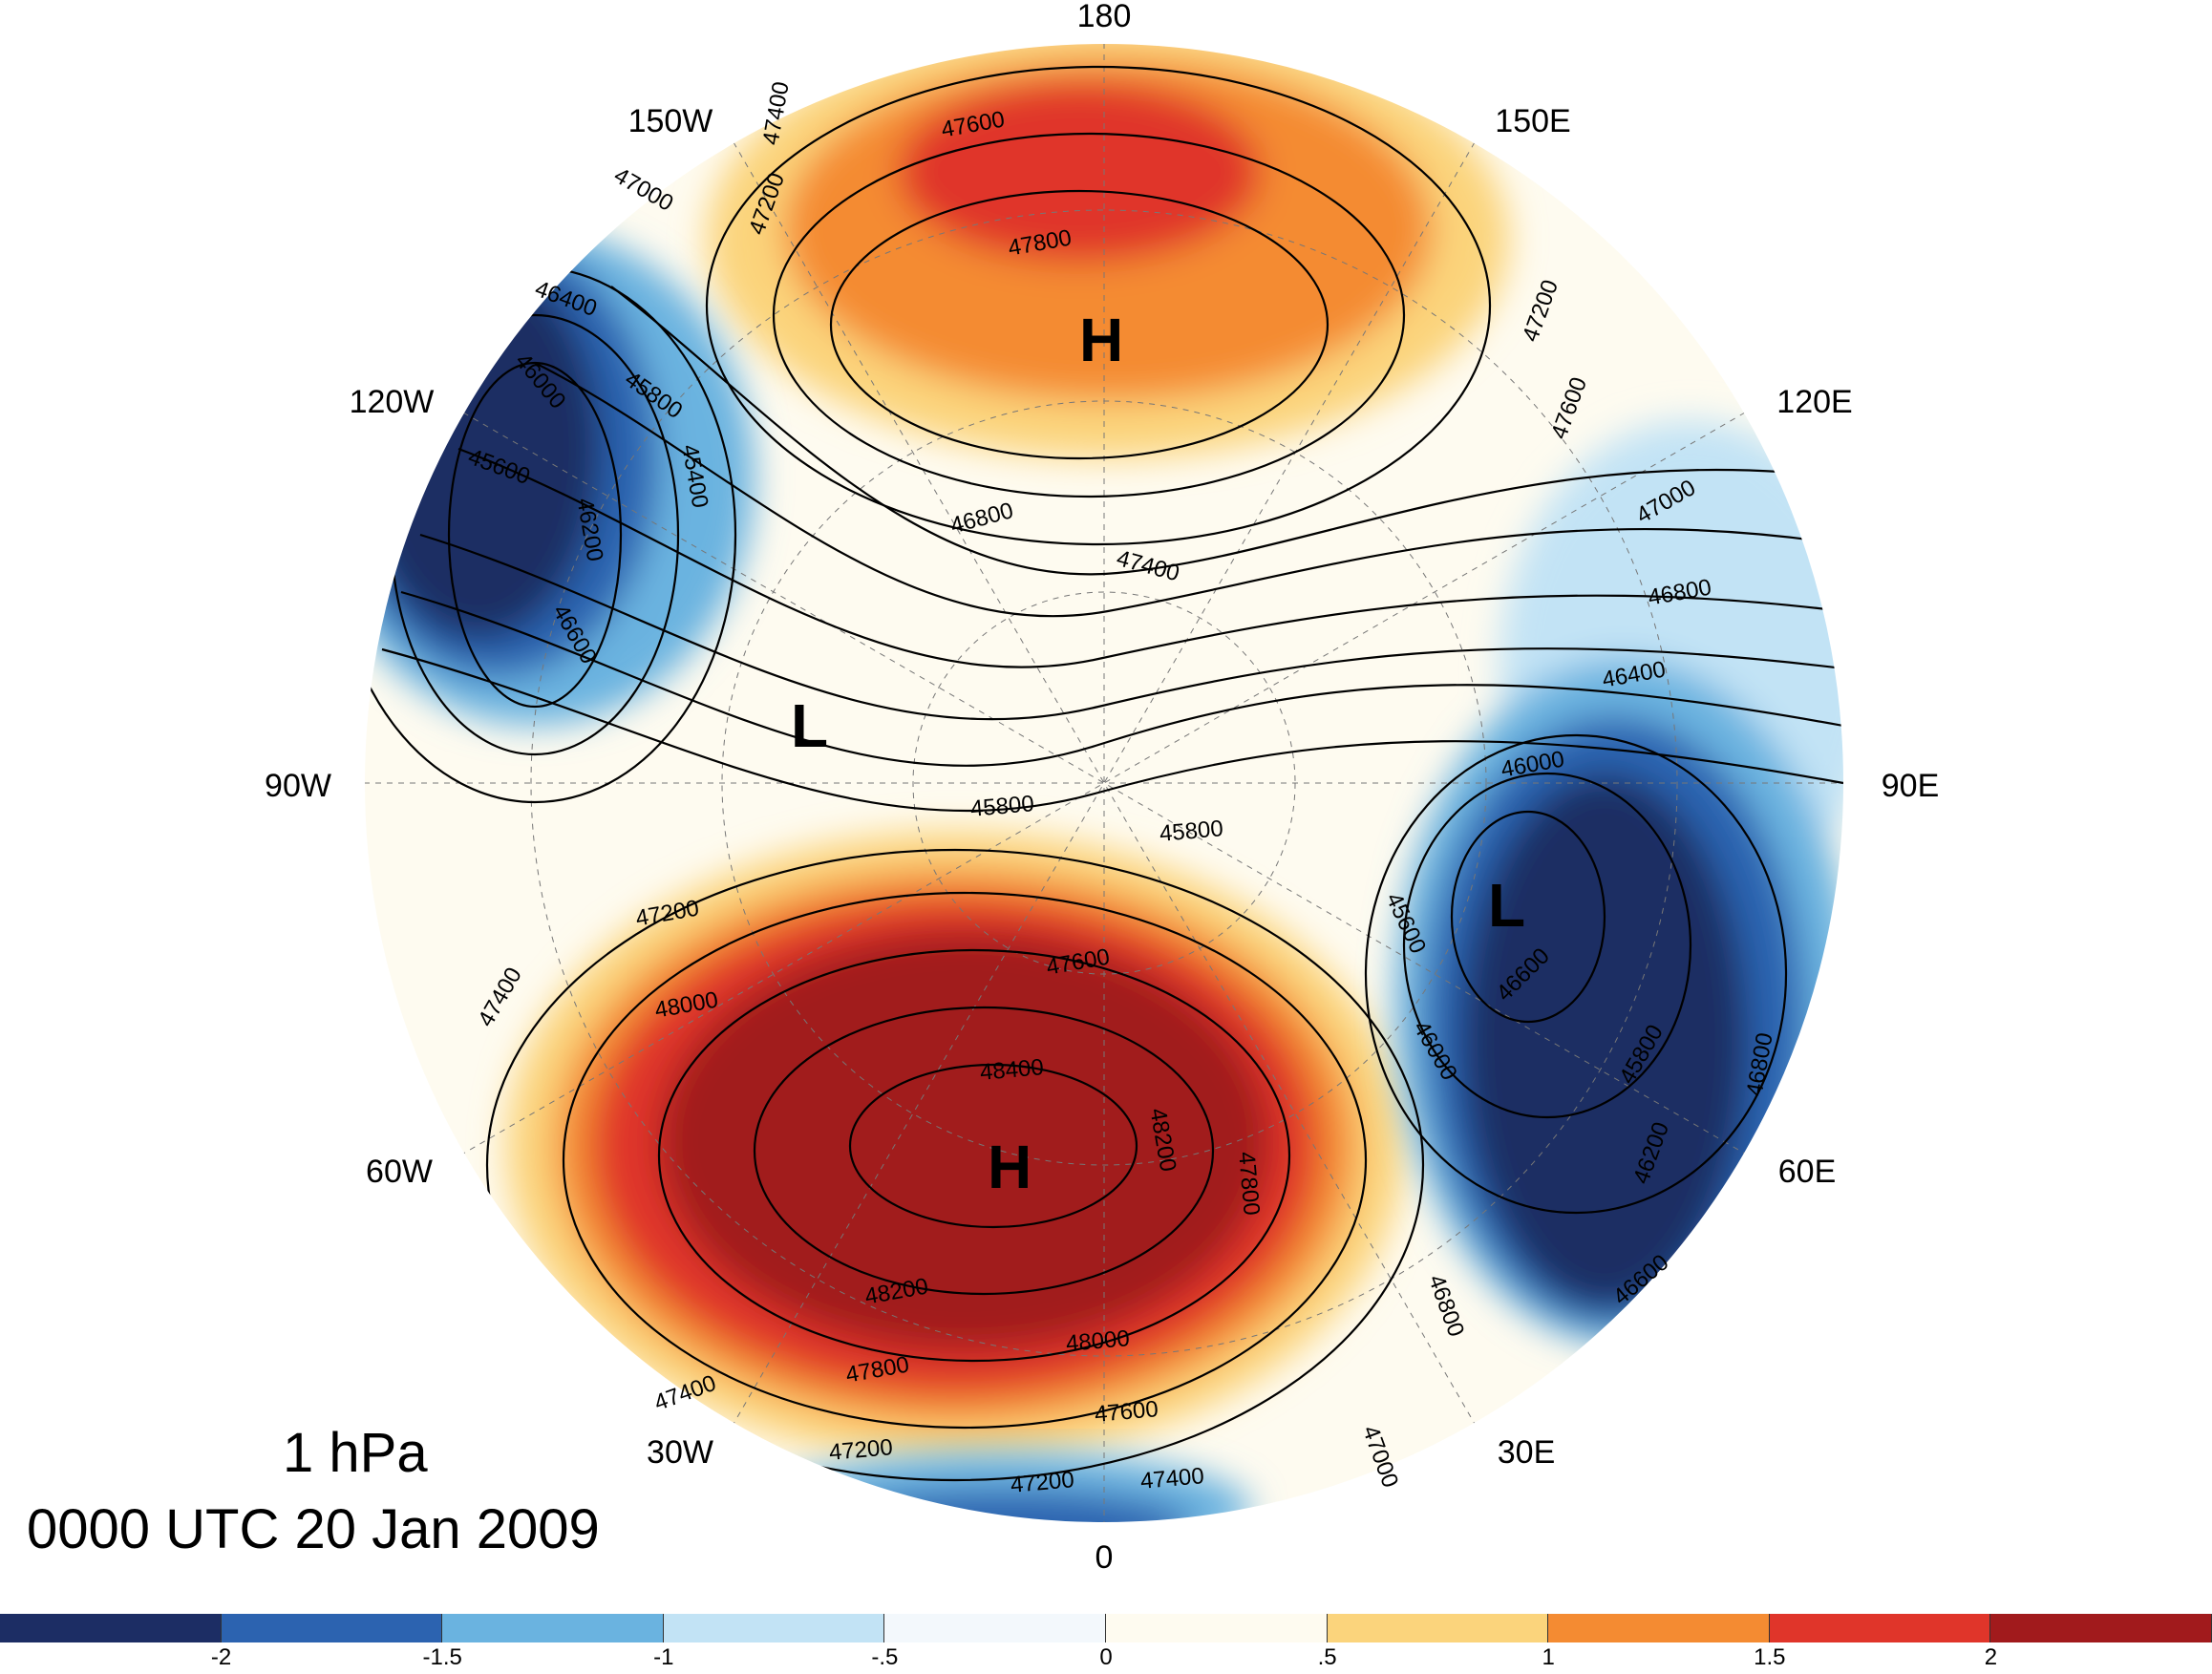 Image resolution: width=2212 pixels, height=1674 pixels. I want to click on pressure-level-label: 1 hPa, so click(355, 1453).